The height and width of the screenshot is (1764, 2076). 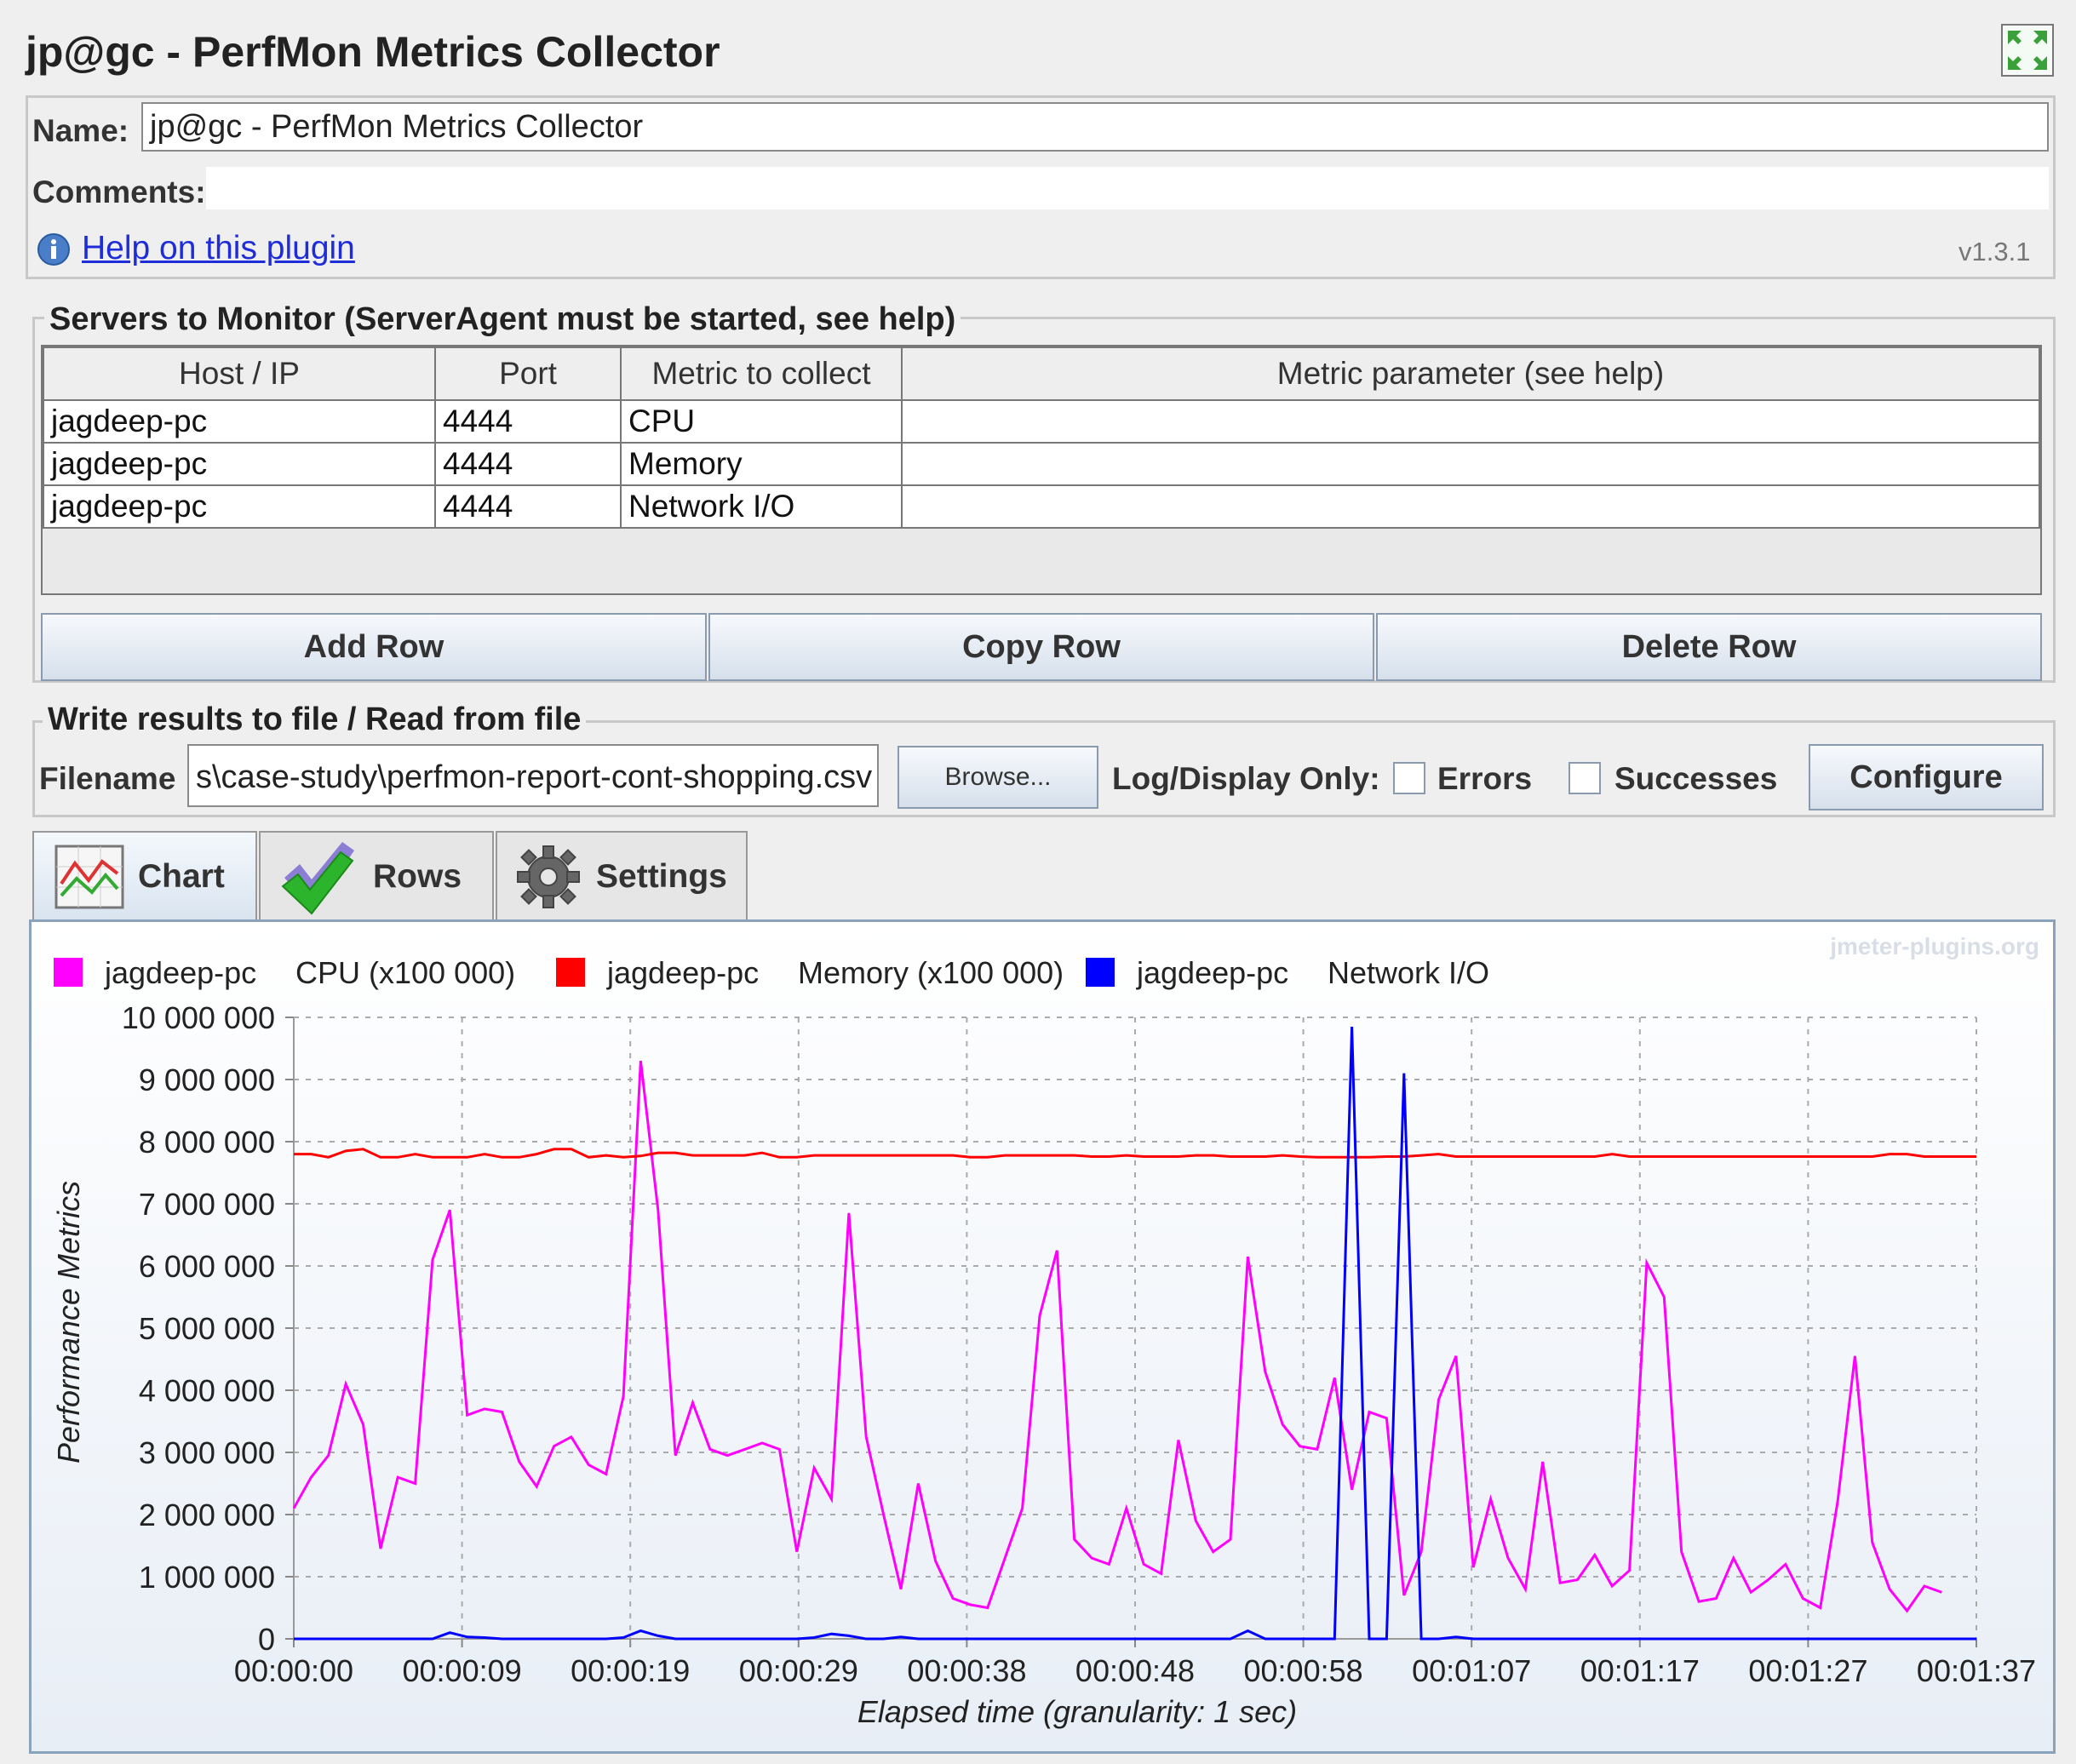 I want to click on legend-series-metric: Memory (x100 000), so click(x=931, y=972).